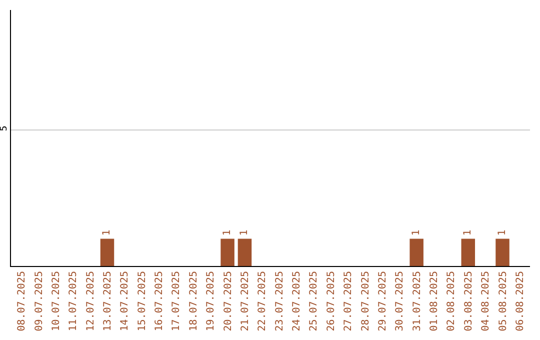 Image resolution: width=540 pixels, height=340 pixels. Describe the element at coordinates (262, 301) in the screenshot. I see `x-tick-label: 22.07.2025` at that location.